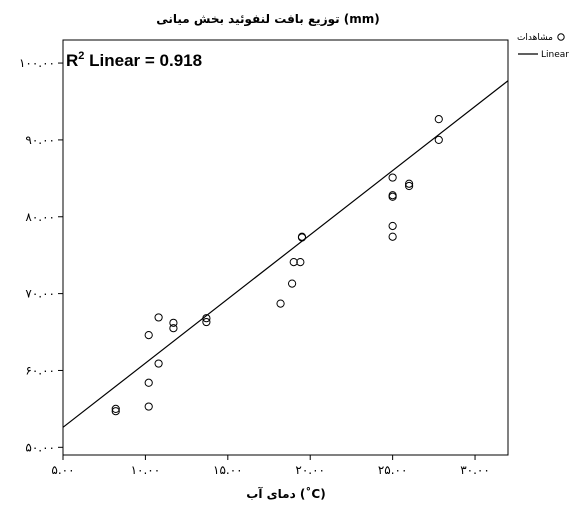 This screenshot has width=580, height=514. Describe the element at coordinates (561, 37) in the screenshot. I see `legend-marker-observed` at that location.